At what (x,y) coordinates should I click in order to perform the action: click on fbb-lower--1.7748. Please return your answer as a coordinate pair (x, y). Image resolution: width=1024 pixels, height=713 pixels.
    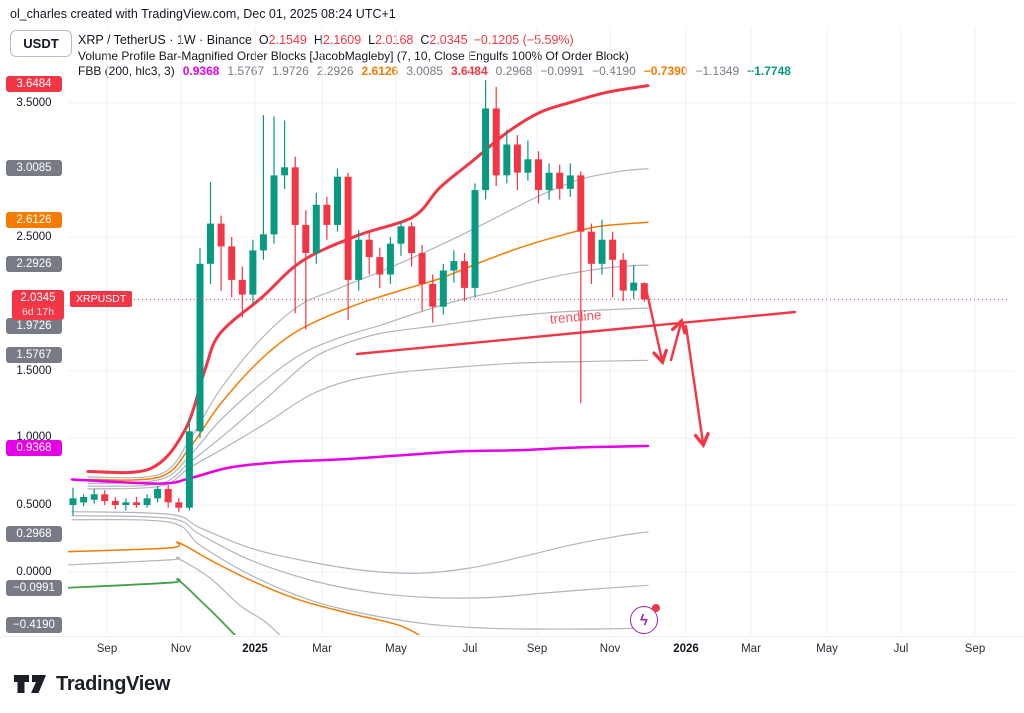
    Looking at the image, I should click on (150, 607).